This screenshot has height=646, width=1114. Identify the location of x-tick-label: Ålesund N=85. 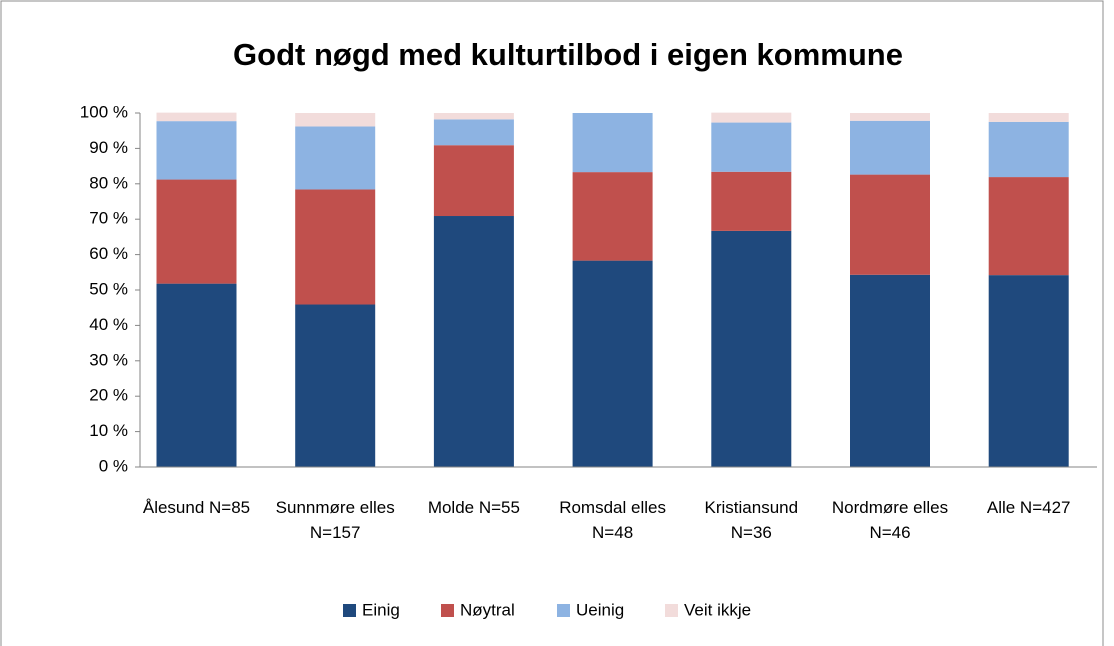
(196, 507).